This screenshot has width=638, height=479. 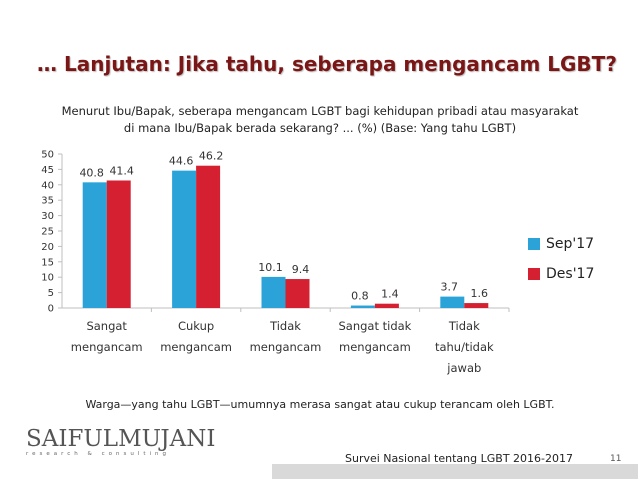 I want to click on company-logo: SAIFULMUJANI research & consulting, so click(x=120, y=442).